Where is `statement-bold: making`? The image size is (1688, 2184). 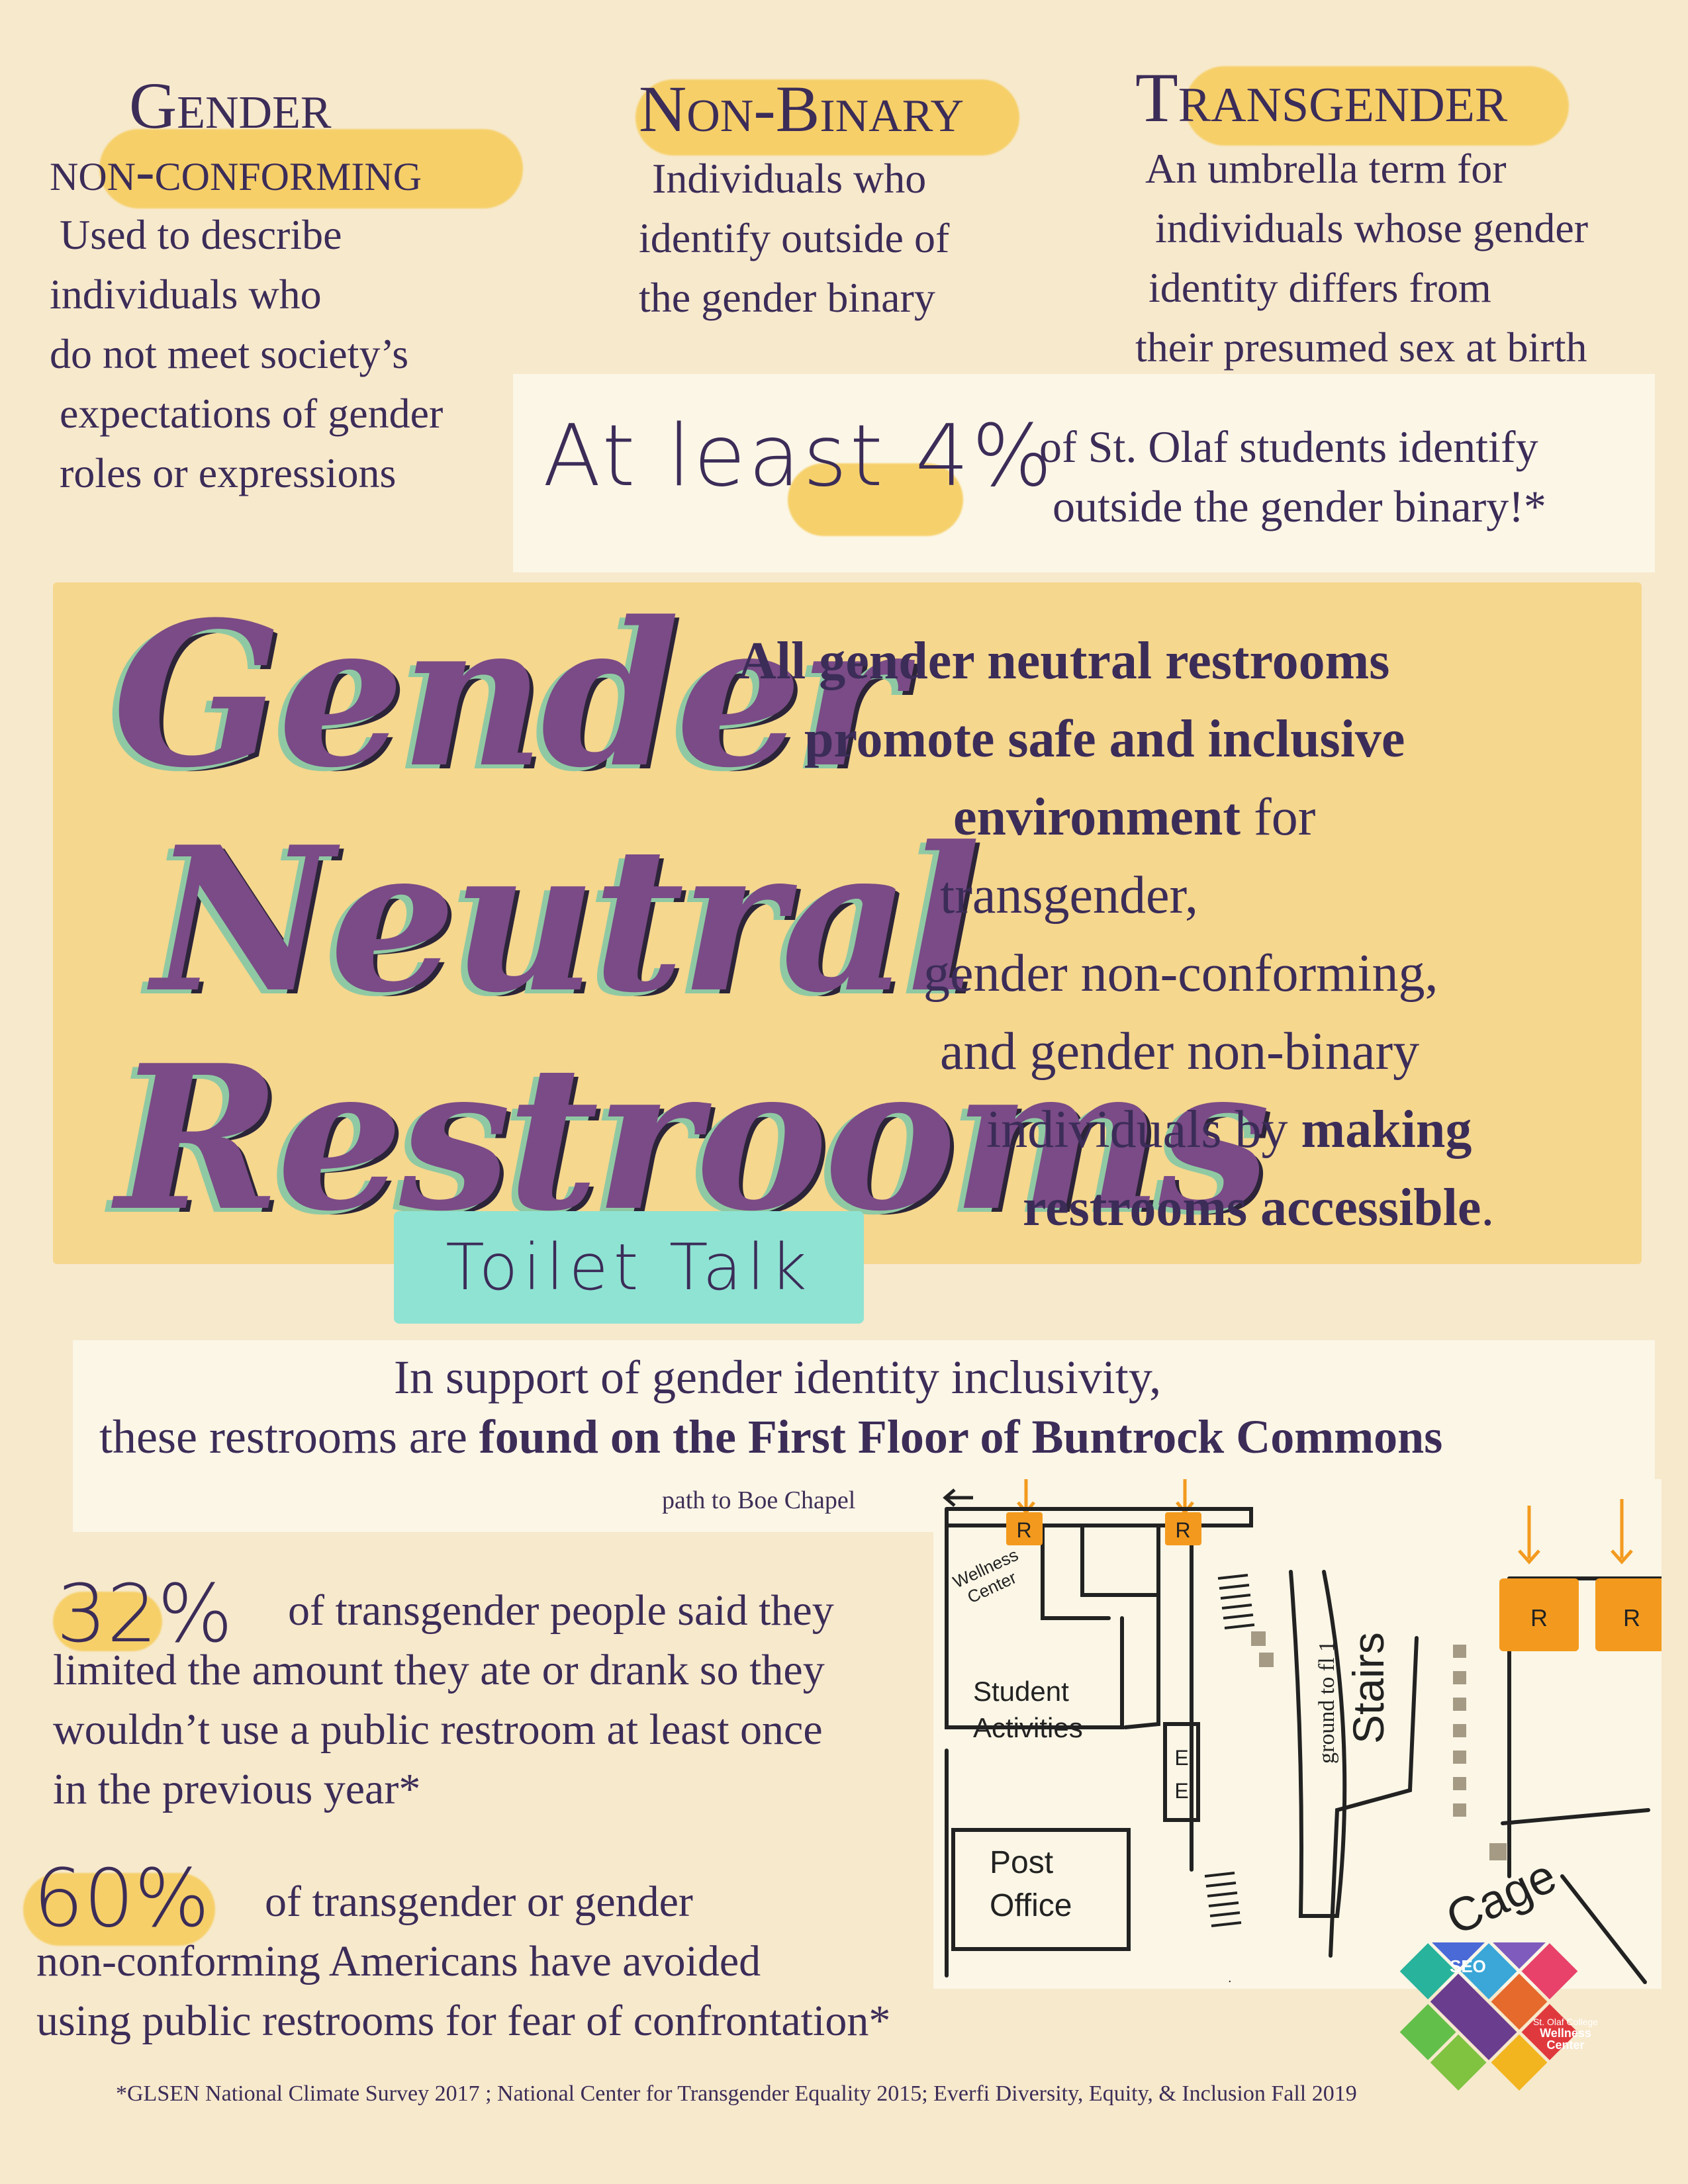
statement-bold: making is located at coordinates (1386, 1130).